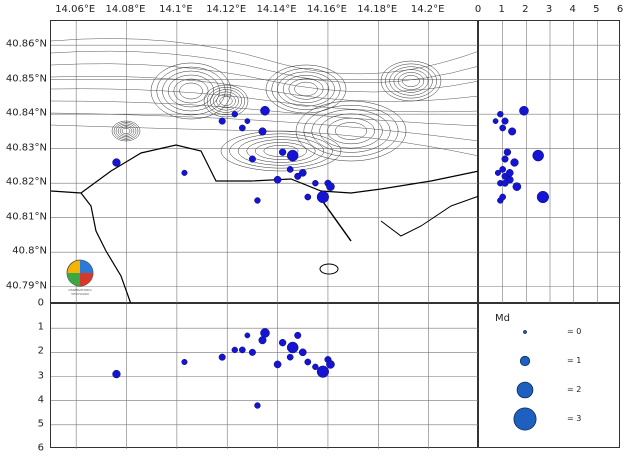 The width and height of the screenshot is (638, 462). Describe the element at coordinates (176, 9) in the screenshot. I see `lon-tick-label: 14.1°E` at that location.